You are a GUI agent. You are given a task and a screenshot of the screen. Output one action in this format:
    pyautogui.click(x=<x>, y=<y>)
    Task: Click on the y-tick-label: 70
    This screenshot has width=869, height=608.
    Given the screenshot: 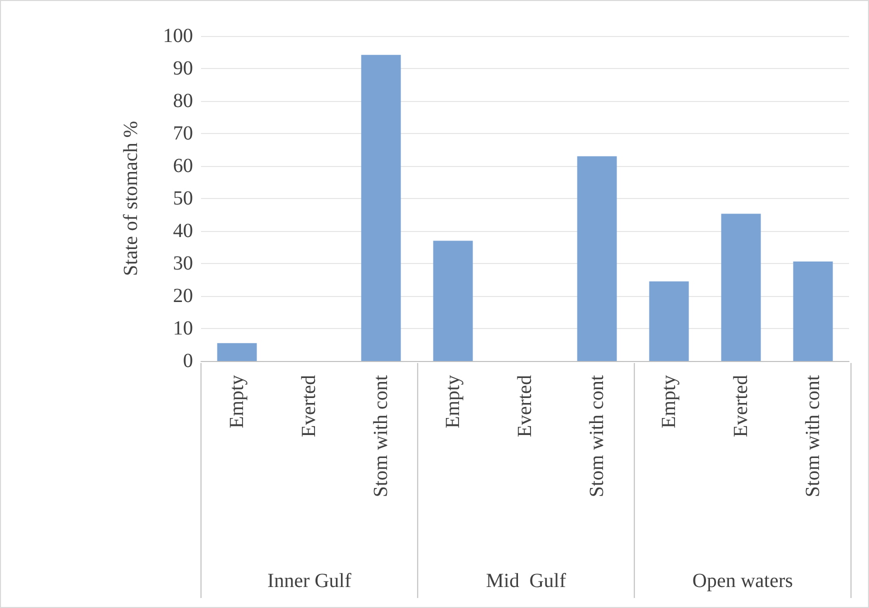 What is the action you would take?
    pyautogui.click(x=183, y=133)
    